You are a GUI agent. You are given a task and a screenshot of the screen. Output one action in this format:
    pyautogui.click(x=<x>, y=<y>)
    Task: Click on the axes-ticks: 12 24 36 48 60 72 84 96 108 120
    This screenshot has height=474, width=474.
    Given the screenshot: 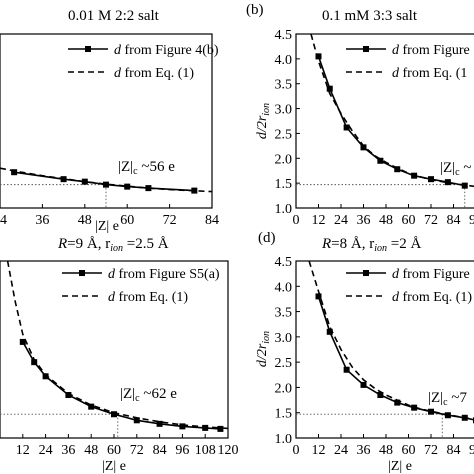 What is the action you would take?
    pyautogui.click(x=127, y=446)
    